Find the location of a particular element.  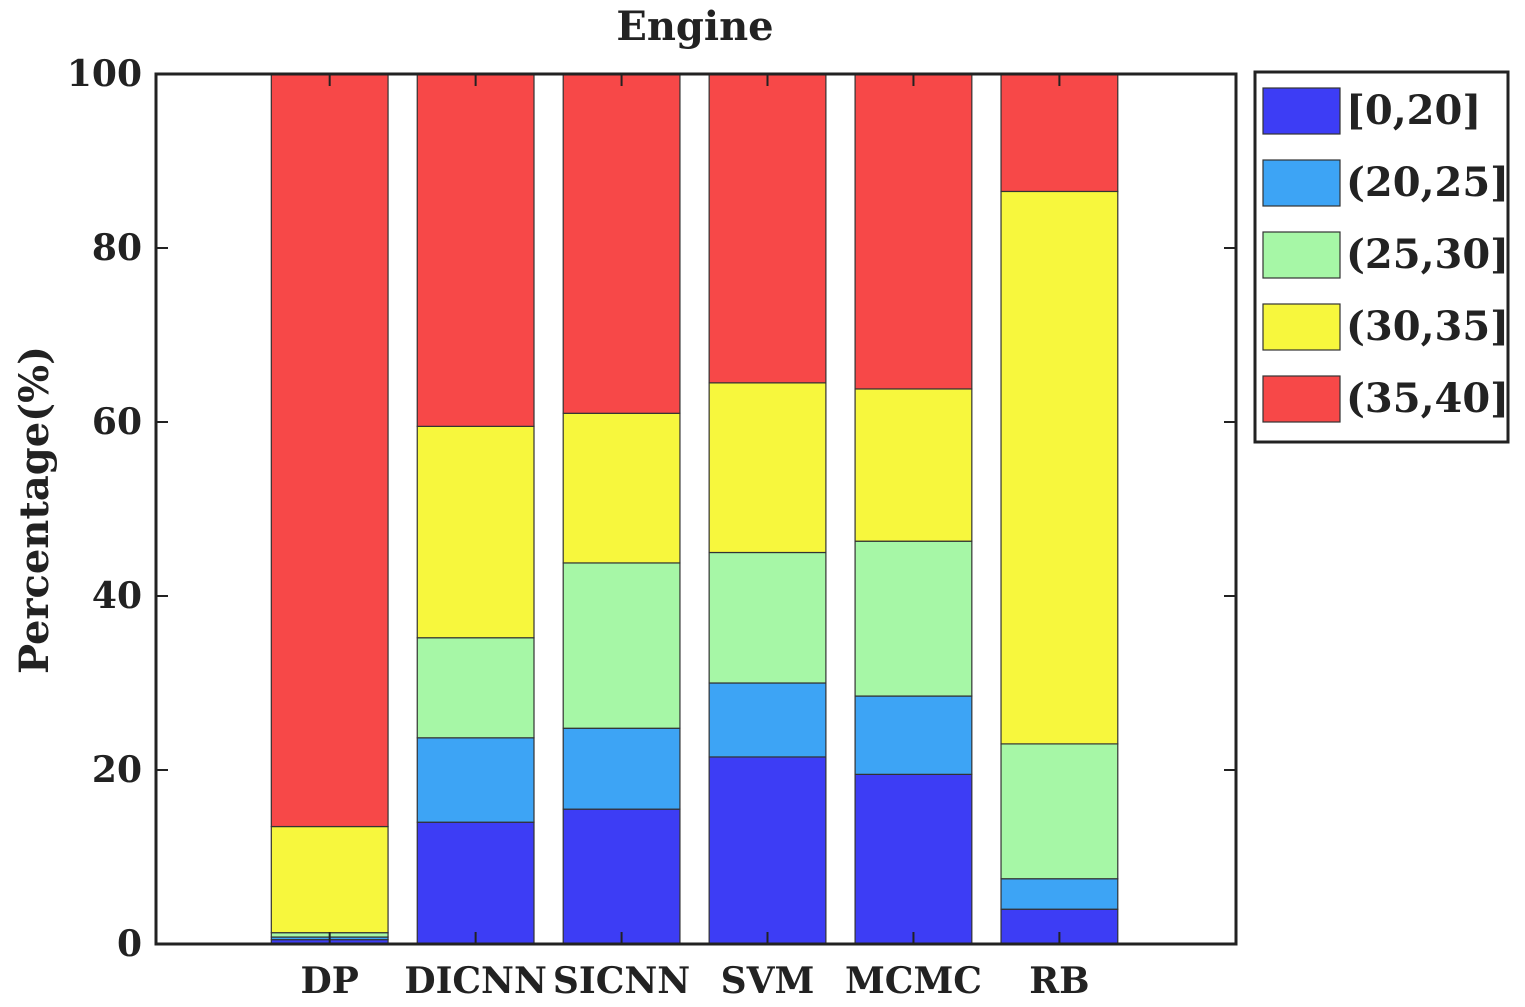

x-tick-label-dp: DP is located at coordinates (330, 981).